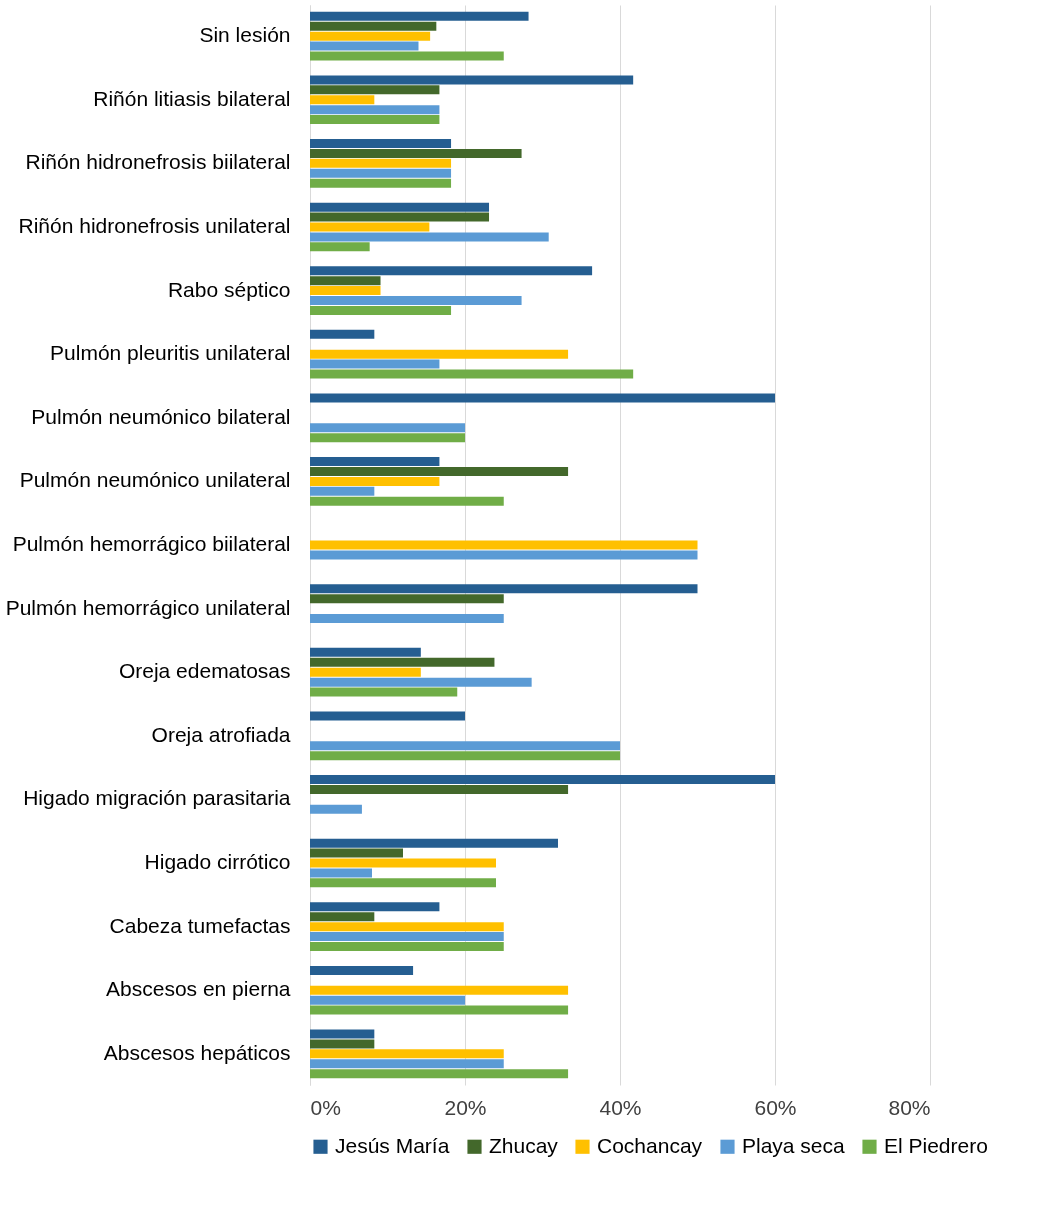 This screenshot has width=1039, height=1229. I want to click on y-tick-label: Pulmón neumónico unilateral, so click(155, 480).